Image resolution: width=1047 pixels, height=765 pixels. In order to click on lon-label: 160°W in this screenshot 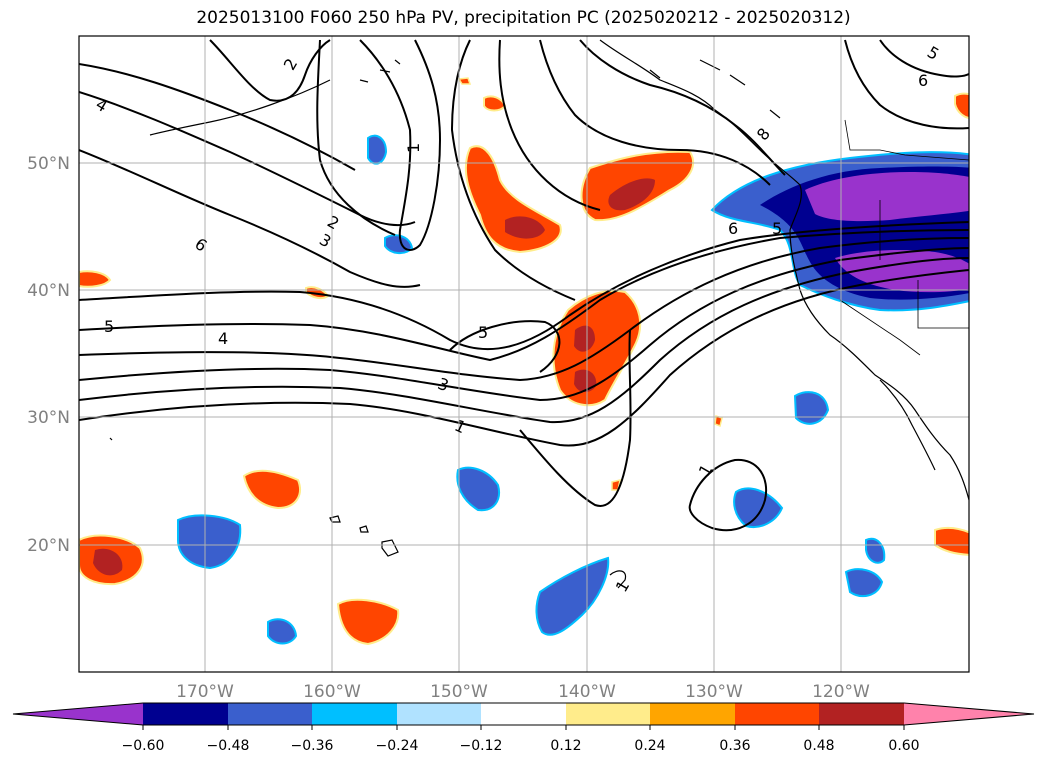, I will do `click(332, 692)`.